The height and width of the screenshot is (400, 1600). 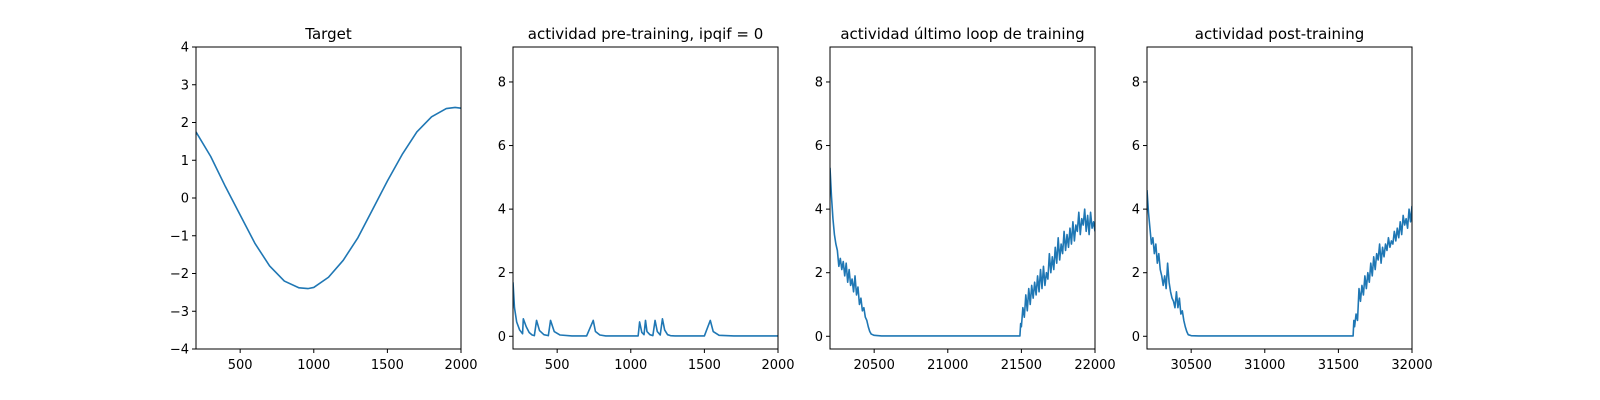 I want to click on subplot-title: actividad último loop de training, so click(x=962, y=34).